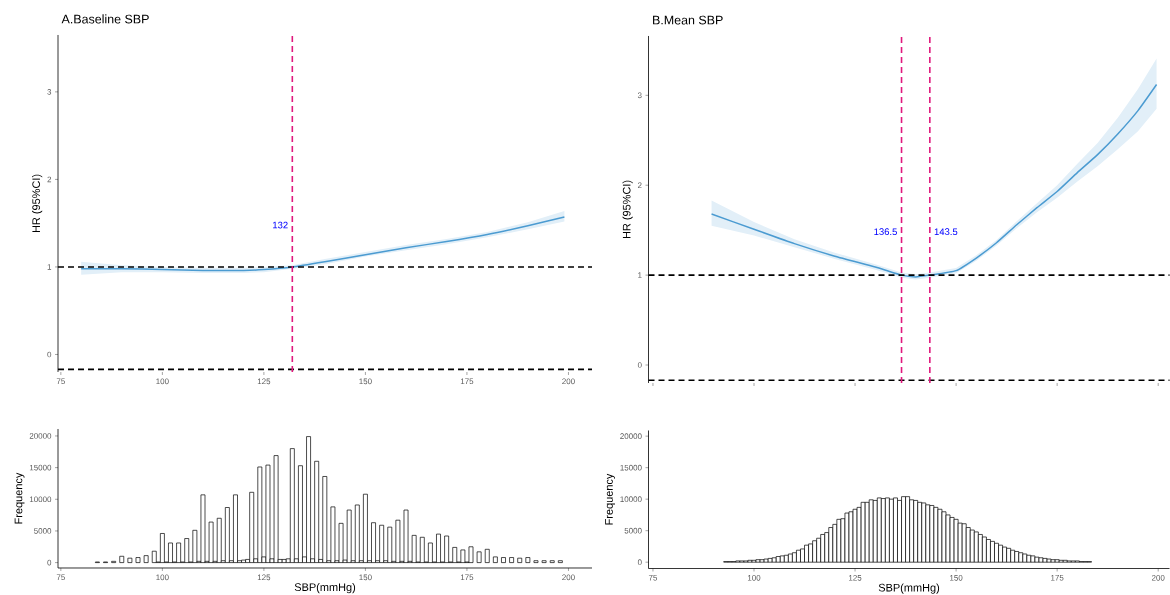 The width and height of the screenshot is (1170, 595). I want to click on chart-title: B.Mean SBP, so click(688, 20).